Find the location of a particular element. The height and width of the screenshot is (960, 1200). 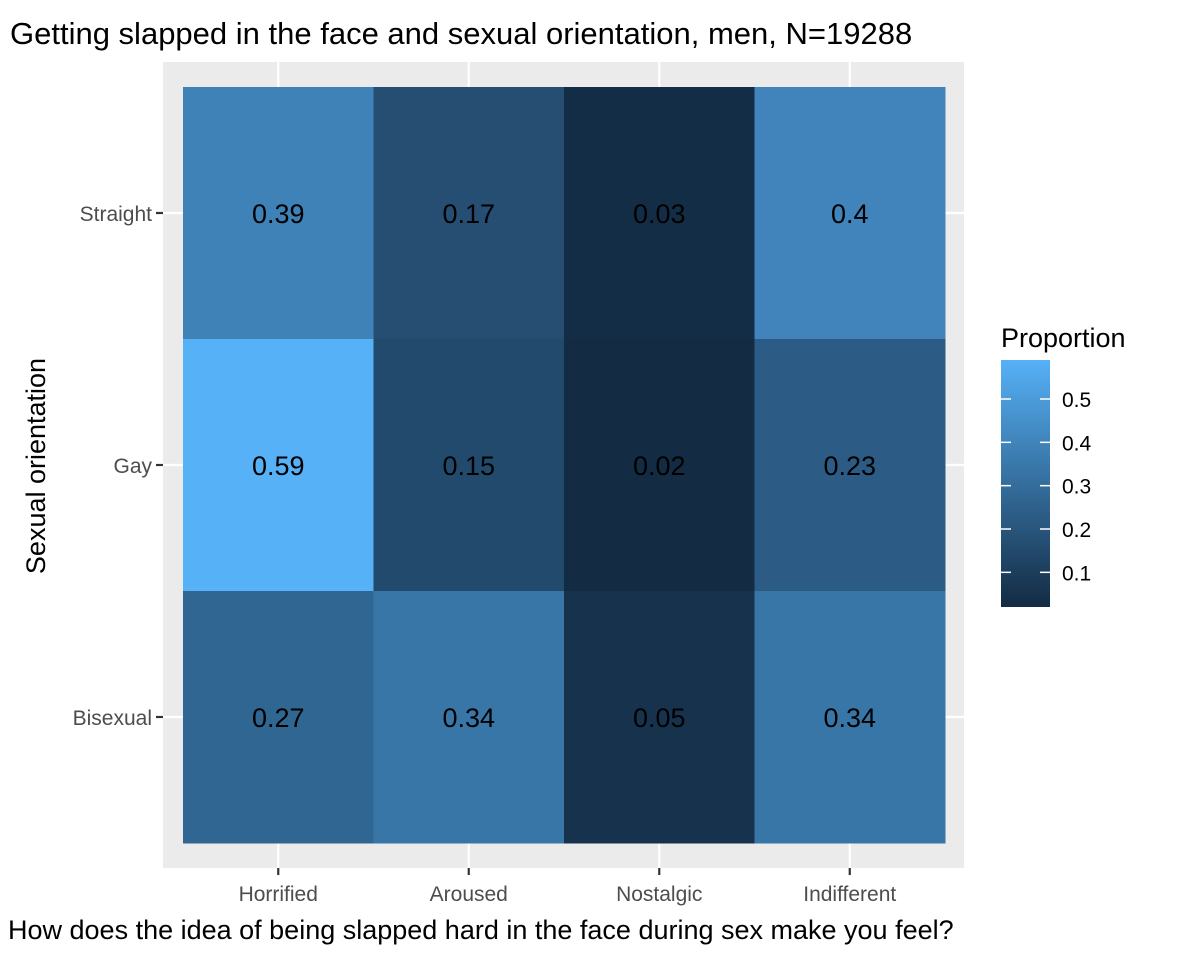

cell-value-label: 0.15 is located at coordinates (468, 466).